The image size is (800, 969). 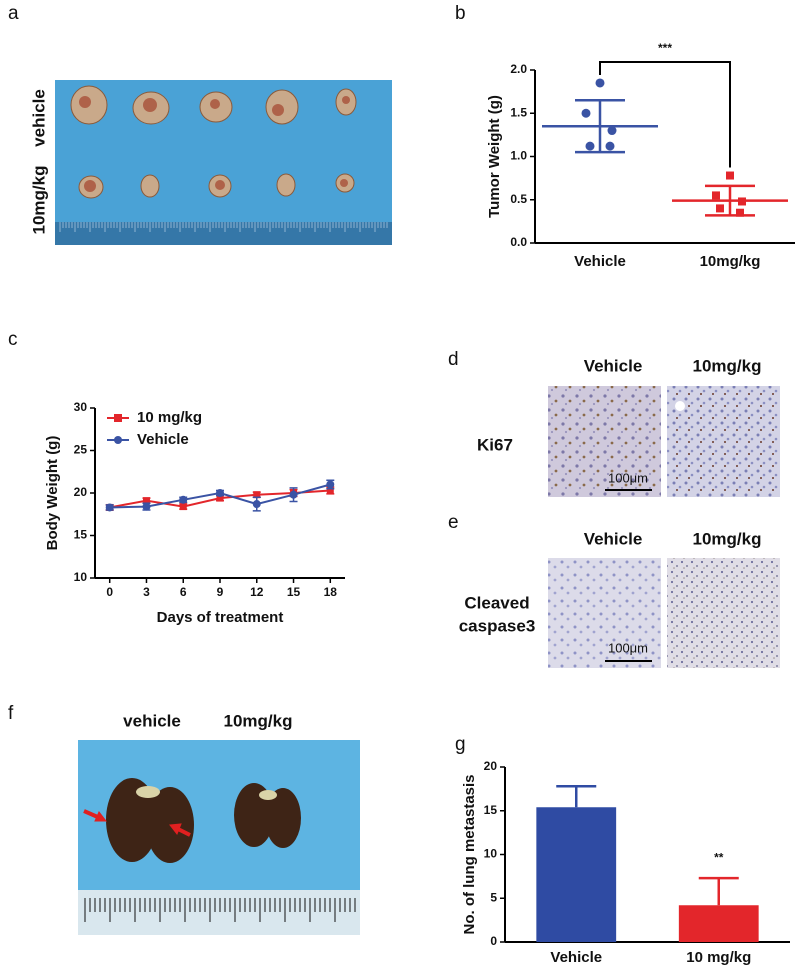 I want to click on y-tick-label: 20, so click(x=491, y=766).